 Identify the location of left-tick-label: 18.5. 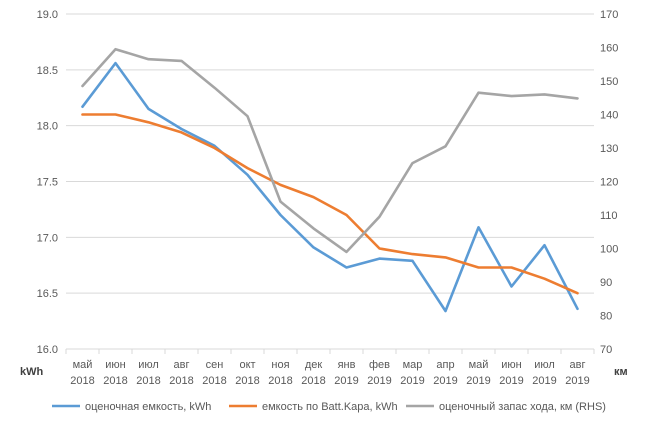
(47, 71).